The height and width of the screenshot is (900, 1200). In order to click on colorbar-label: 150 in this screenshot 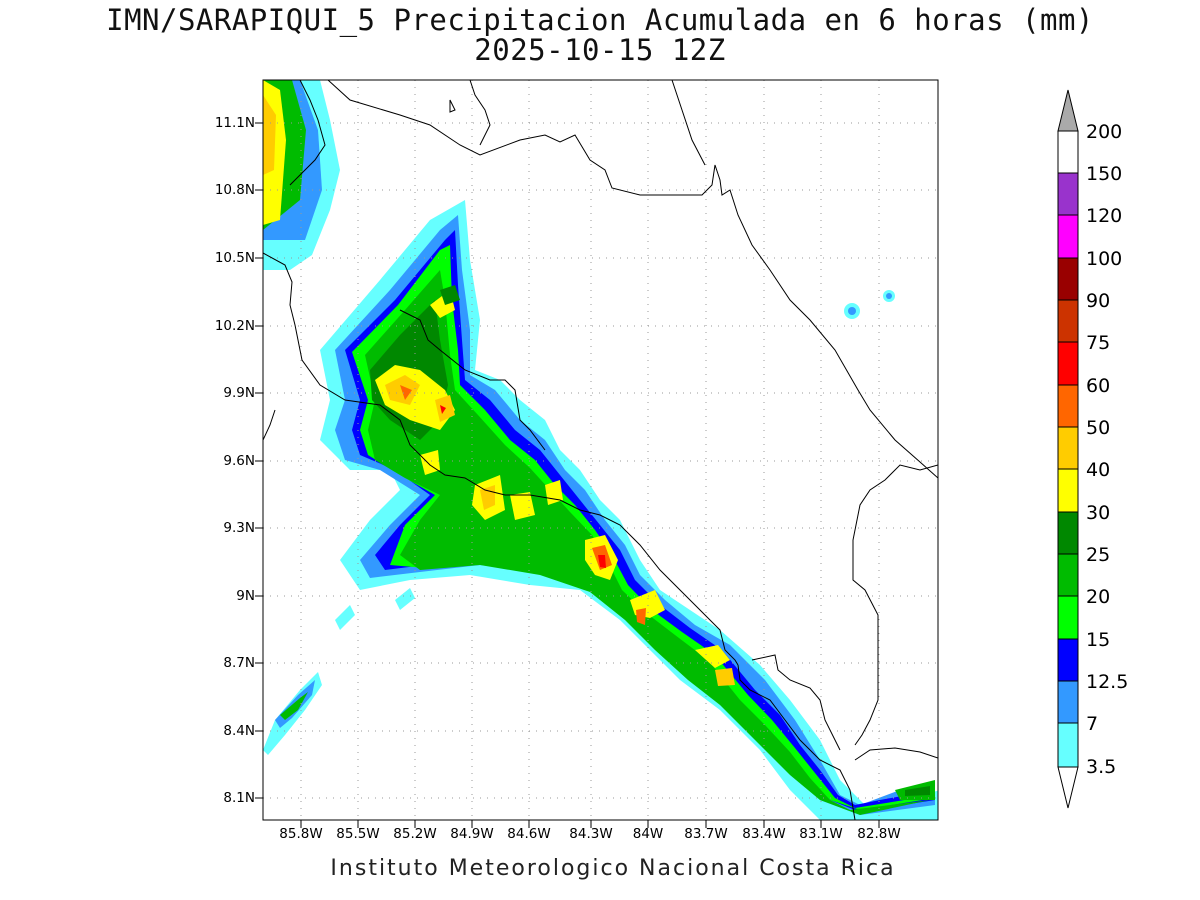, I will do `click(1104, 174)`.